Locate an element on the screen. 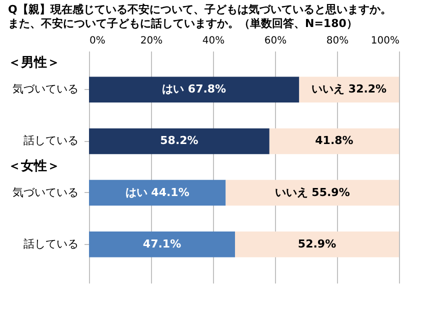 The height and width of the screenshot is (336, 448). data-label: 47.1% is located at coordinates (162, 243).